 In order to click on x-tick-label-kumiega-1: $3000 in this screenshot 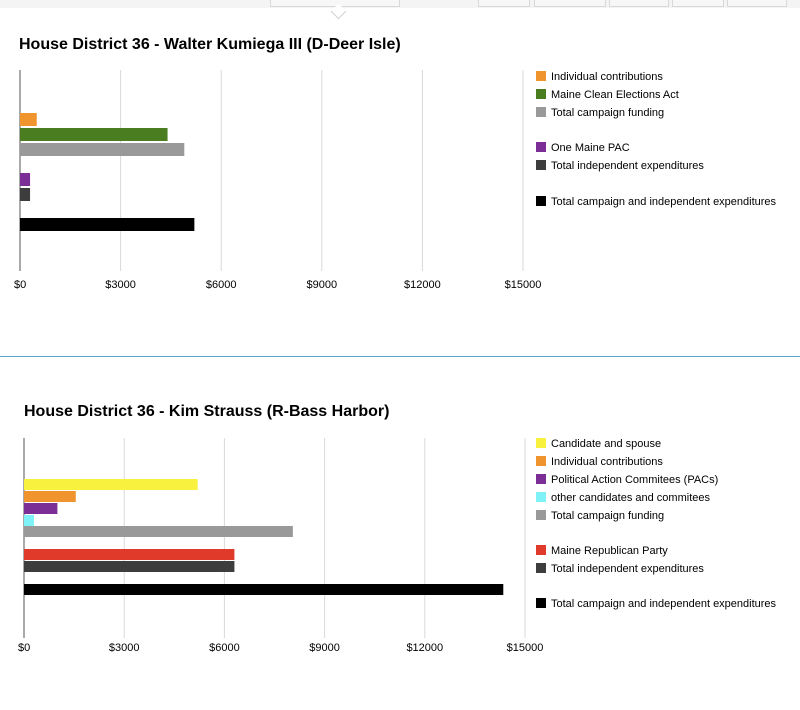, I will do `click(120, 285)`.